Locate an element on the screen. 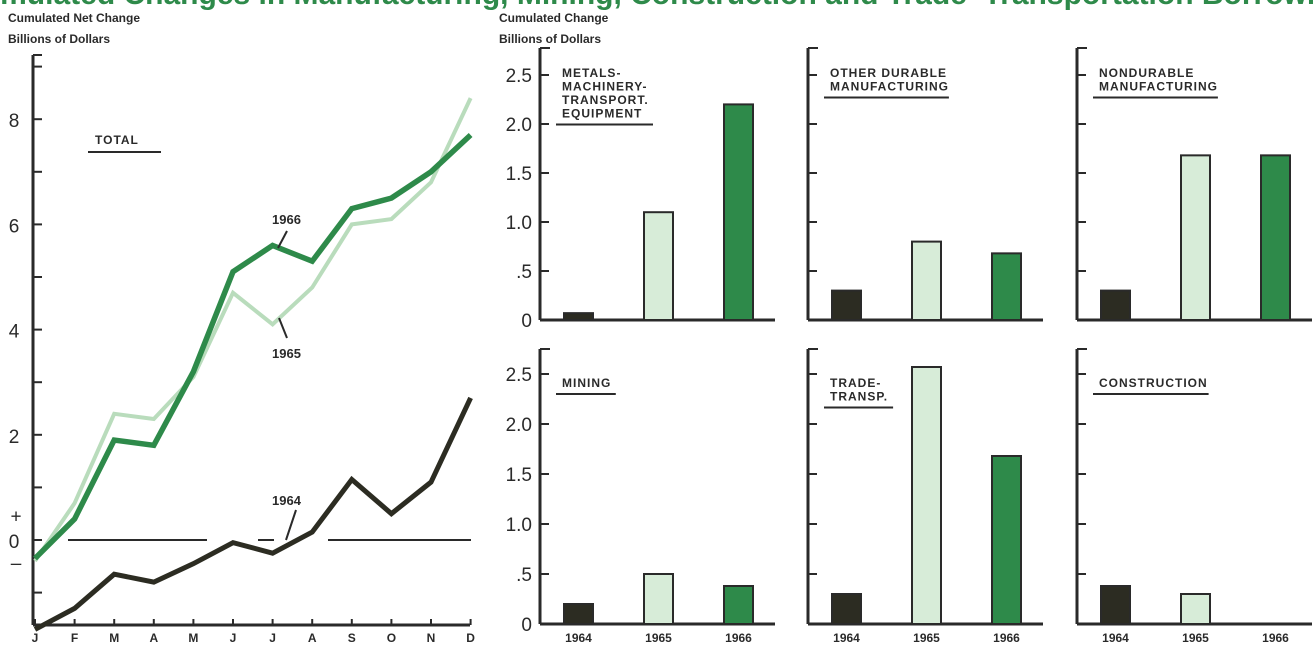 Image resolution: width=1313 pixels, height=646 pixels. y-tick-label: 4 is located at coordinates (14, 332).